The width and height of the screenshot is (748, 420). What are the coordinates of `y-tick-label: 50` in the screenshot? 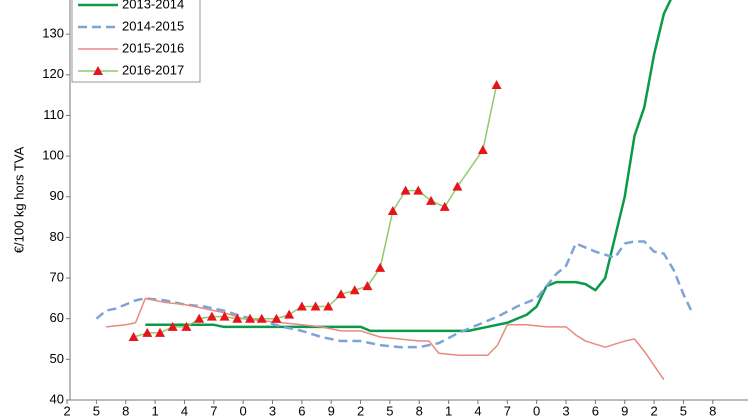 It's located at (57, 358).